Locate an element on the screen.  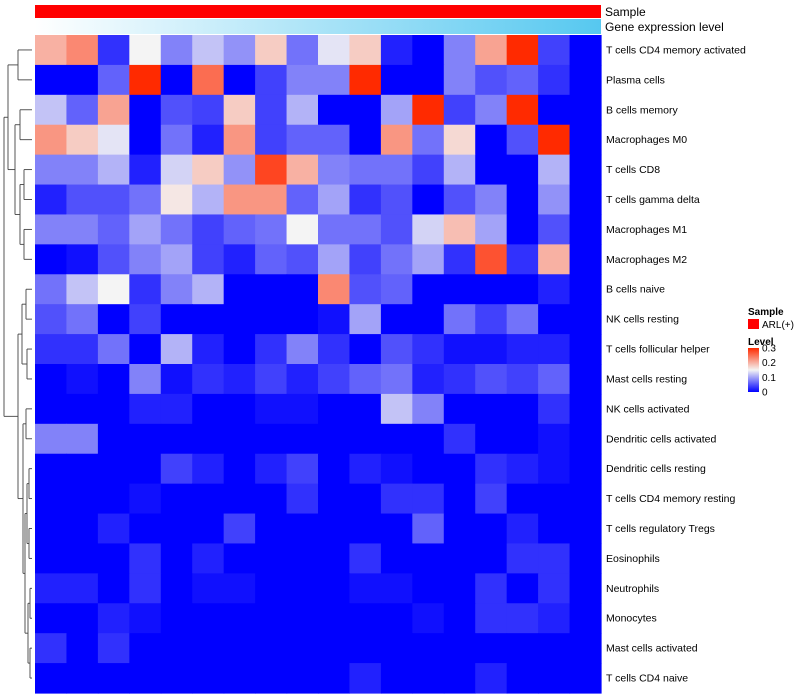
row-label: Dendritic cells resting is located at coordinates (656, 469).